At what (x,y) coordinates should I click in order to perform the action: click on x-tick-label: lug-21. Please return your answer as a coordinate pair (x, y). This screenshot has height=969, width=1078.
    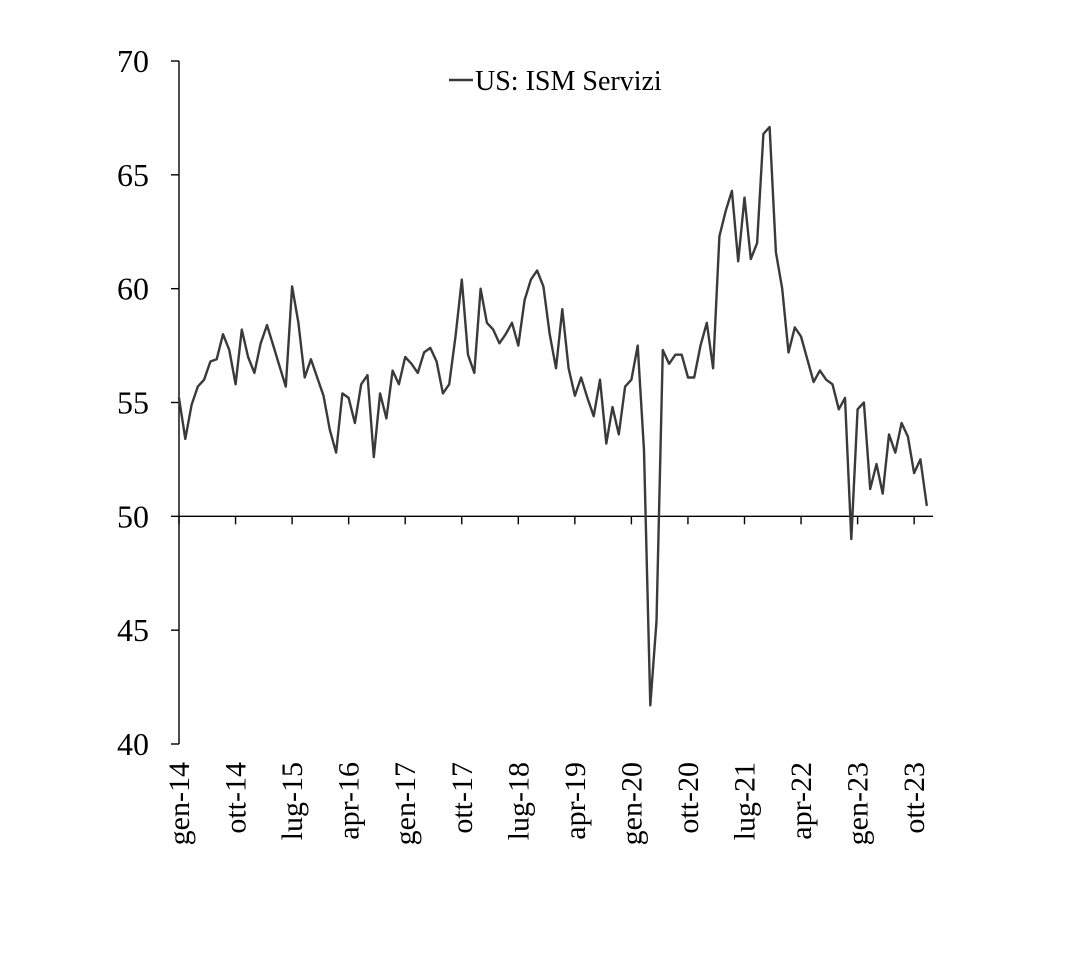
    Looking at the image, I should click on (745, 801).